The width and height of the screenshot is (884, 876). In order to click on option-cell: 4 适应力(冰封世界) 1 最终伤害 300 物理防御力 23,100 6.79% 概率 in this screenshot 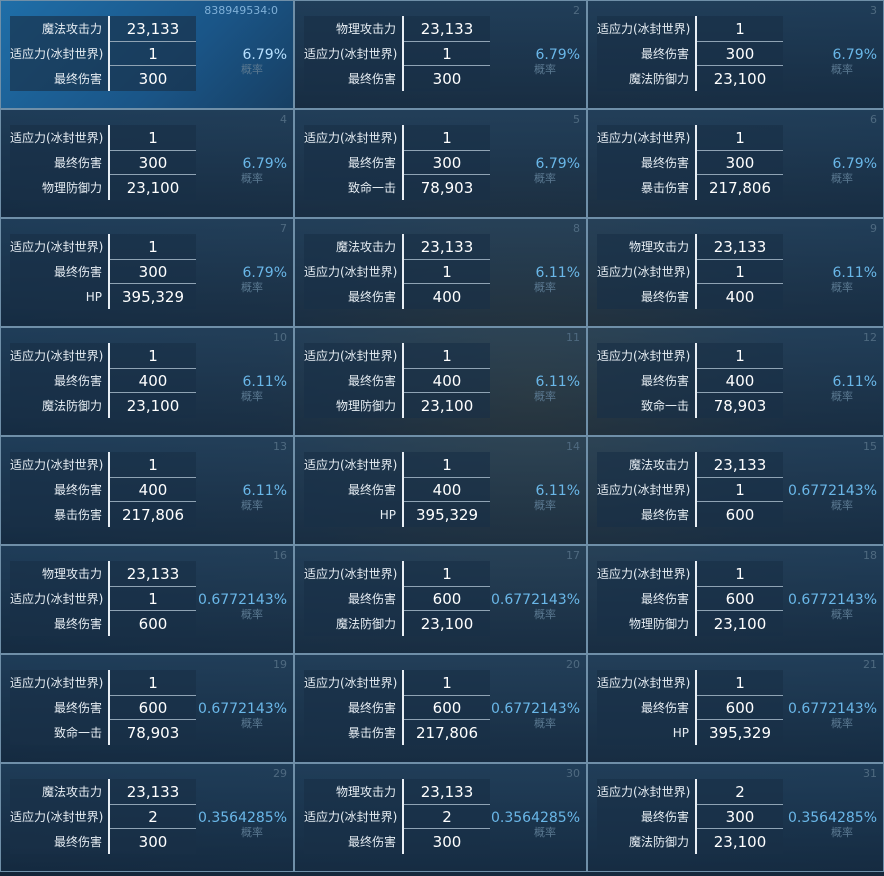, I will do `click(147, 163)`.